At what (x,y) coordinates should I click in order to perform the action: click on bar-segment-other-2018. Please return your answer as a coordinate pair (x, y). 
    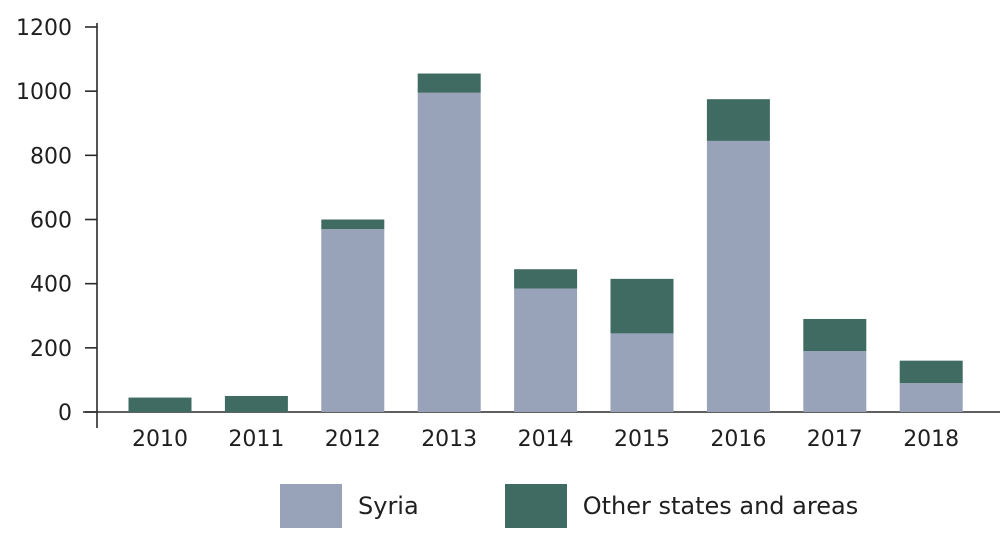
    Looking at the image, I should click on (931, 372).